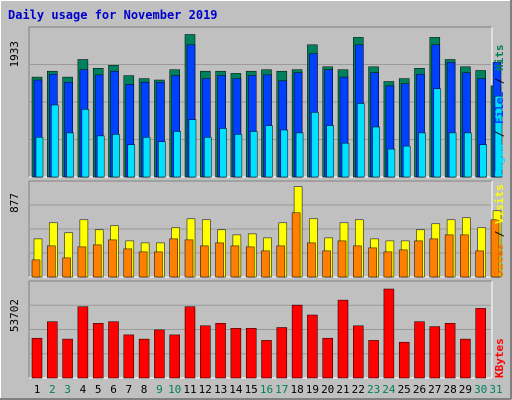 The height and width of the screenshot is (400, 512). What do you see at coordinates (389, 389) in the screenshot?
I see `x-tick-label: 24` at bounding box center [389, 389].